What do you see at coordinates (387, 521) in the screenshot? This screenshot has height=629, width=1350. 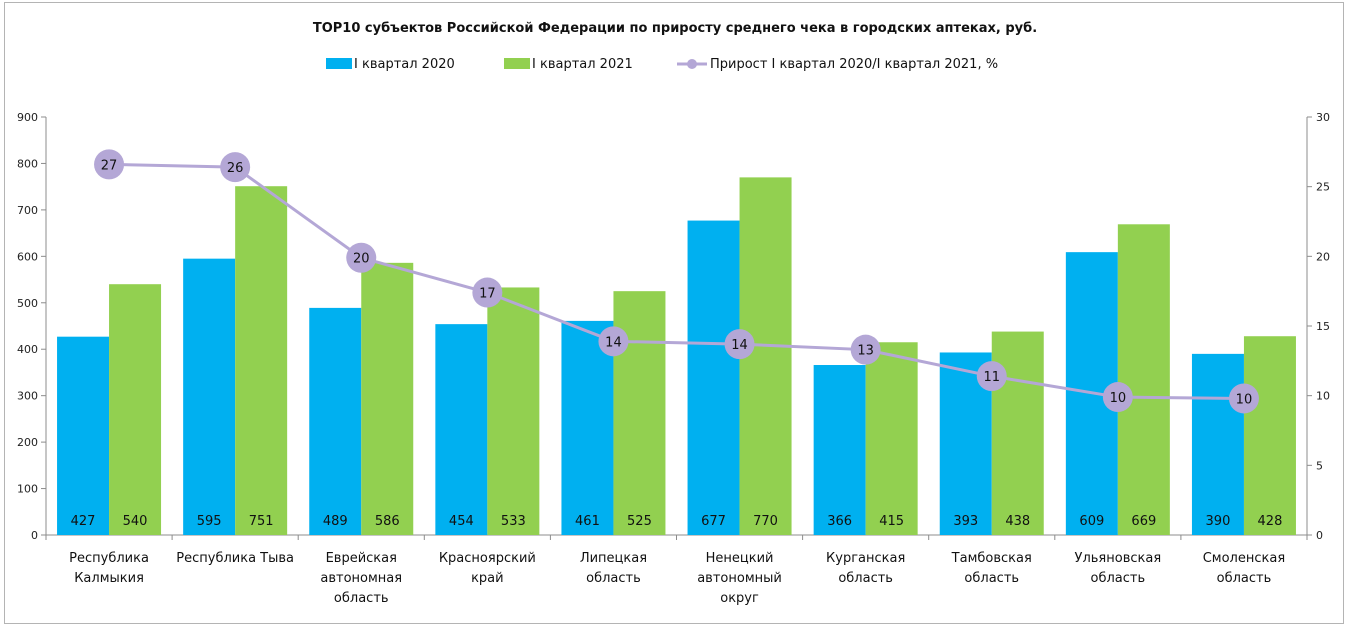 I see `value-label-2021: 586` at bounding box center [387, 521].